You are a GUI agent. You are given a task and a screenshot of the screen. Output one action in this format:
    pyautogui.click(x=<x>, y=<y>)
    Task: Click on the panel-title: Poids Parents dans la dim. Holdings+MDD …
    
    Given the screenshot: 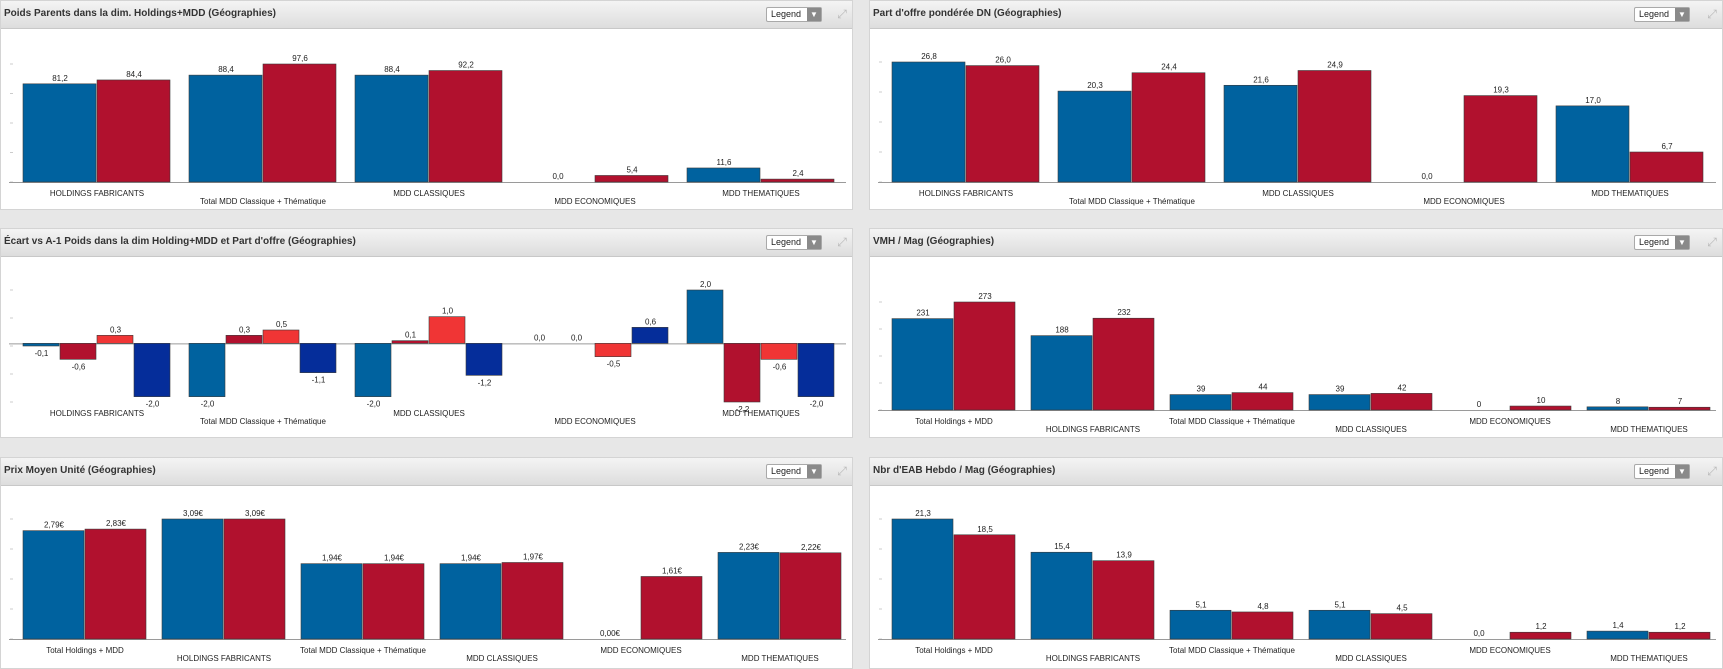 What is the action you would take?
    pyautogui.click(x=140, y=13)
    